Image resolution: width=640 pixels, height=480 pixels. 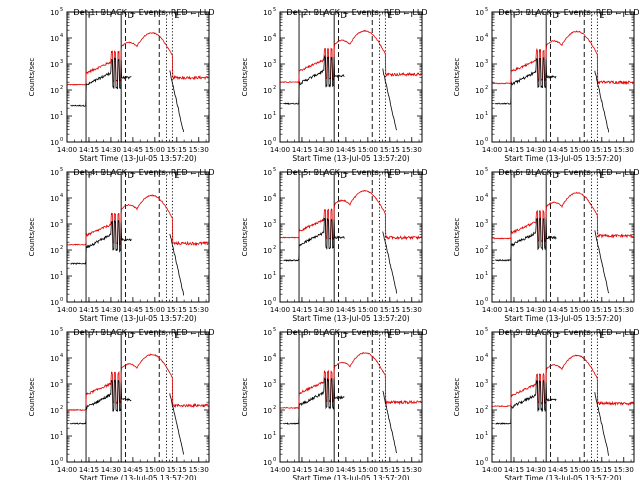 What do you see at coordinates (274, 36) in the screenshot?
I see `y-tick-exponent: 4` at bounding box center [274, 36].